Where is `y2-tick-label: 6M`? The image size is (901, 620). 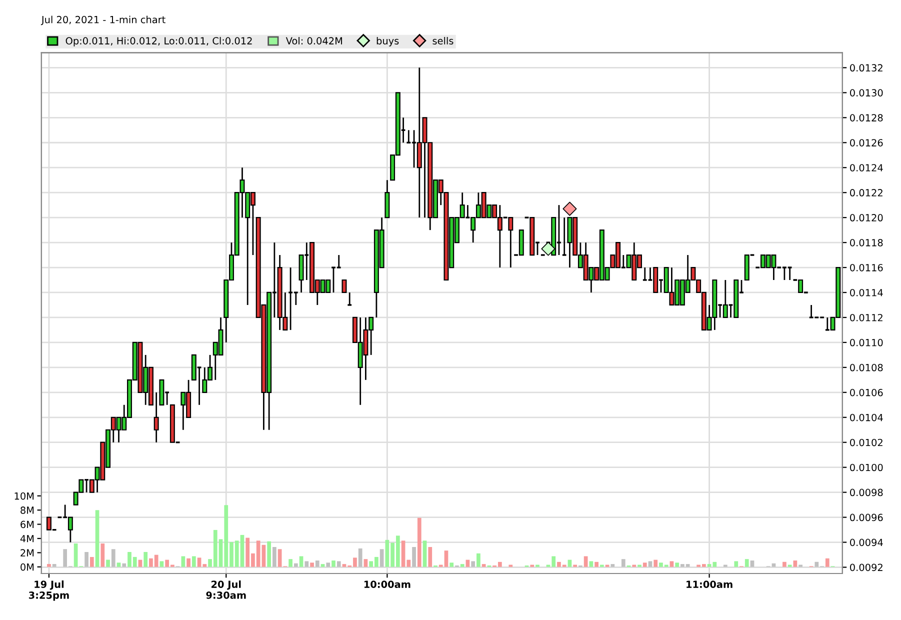
y2-tick-label: 6M is located at coordinates (27, 524).